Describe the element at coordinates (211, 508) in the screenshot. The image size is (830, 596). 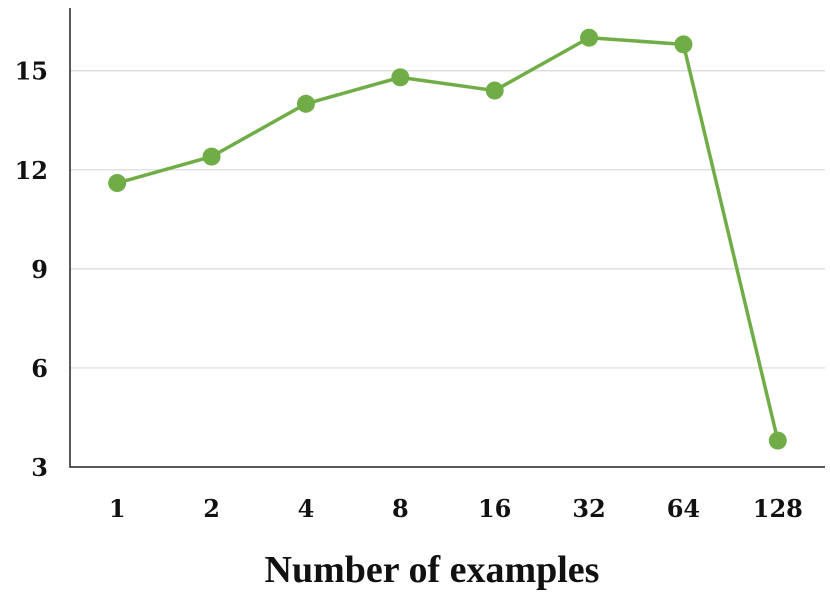
I see `x-tick-label: 2` at that location.